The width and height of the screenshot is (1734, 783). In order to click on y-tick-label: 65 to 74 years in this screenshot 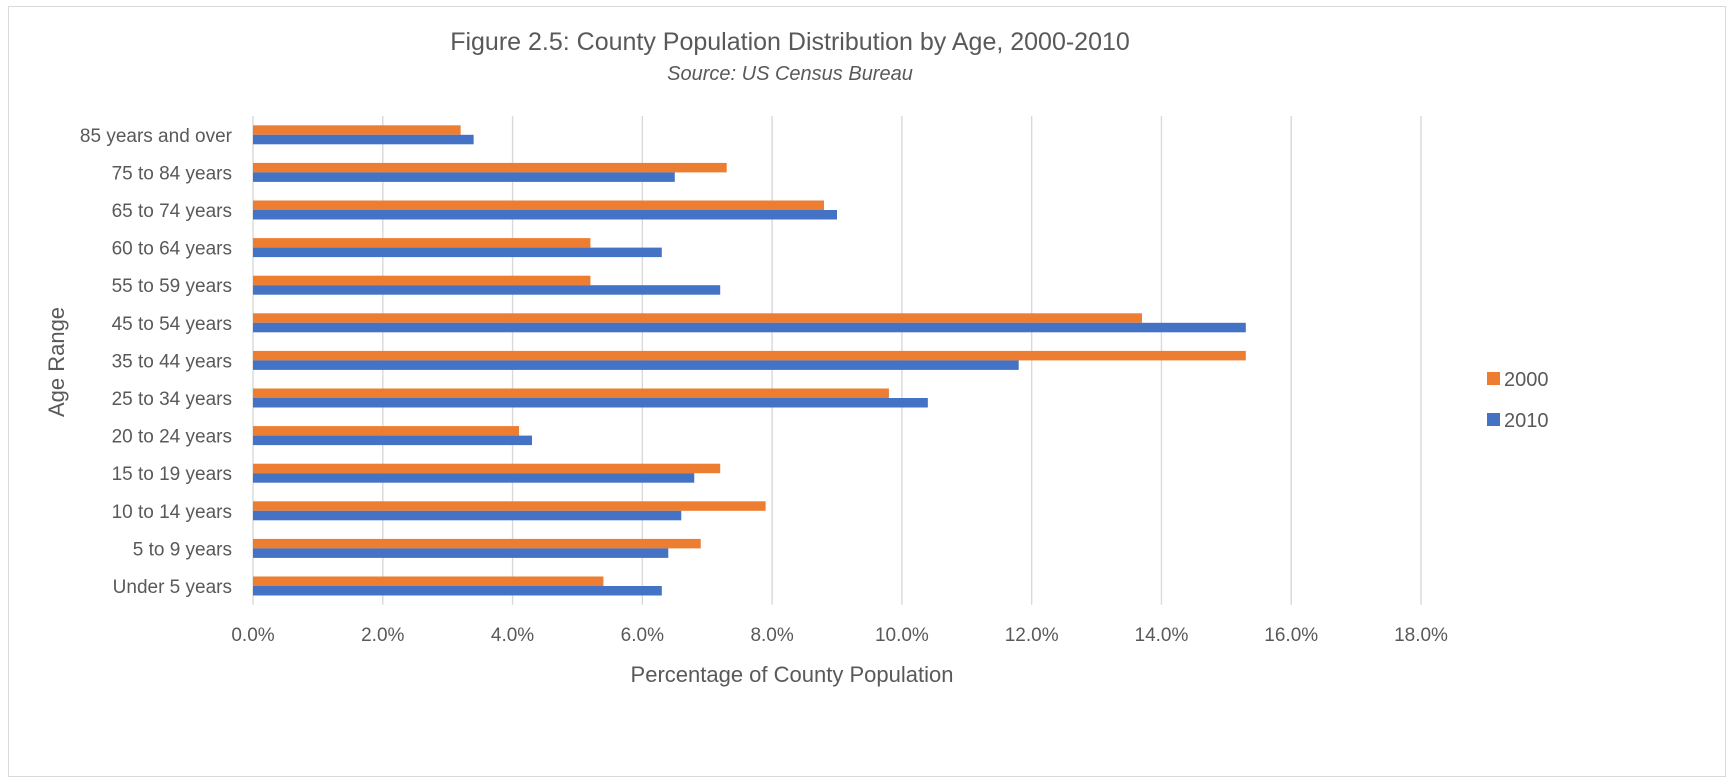, I will do `click(172, 211)`.